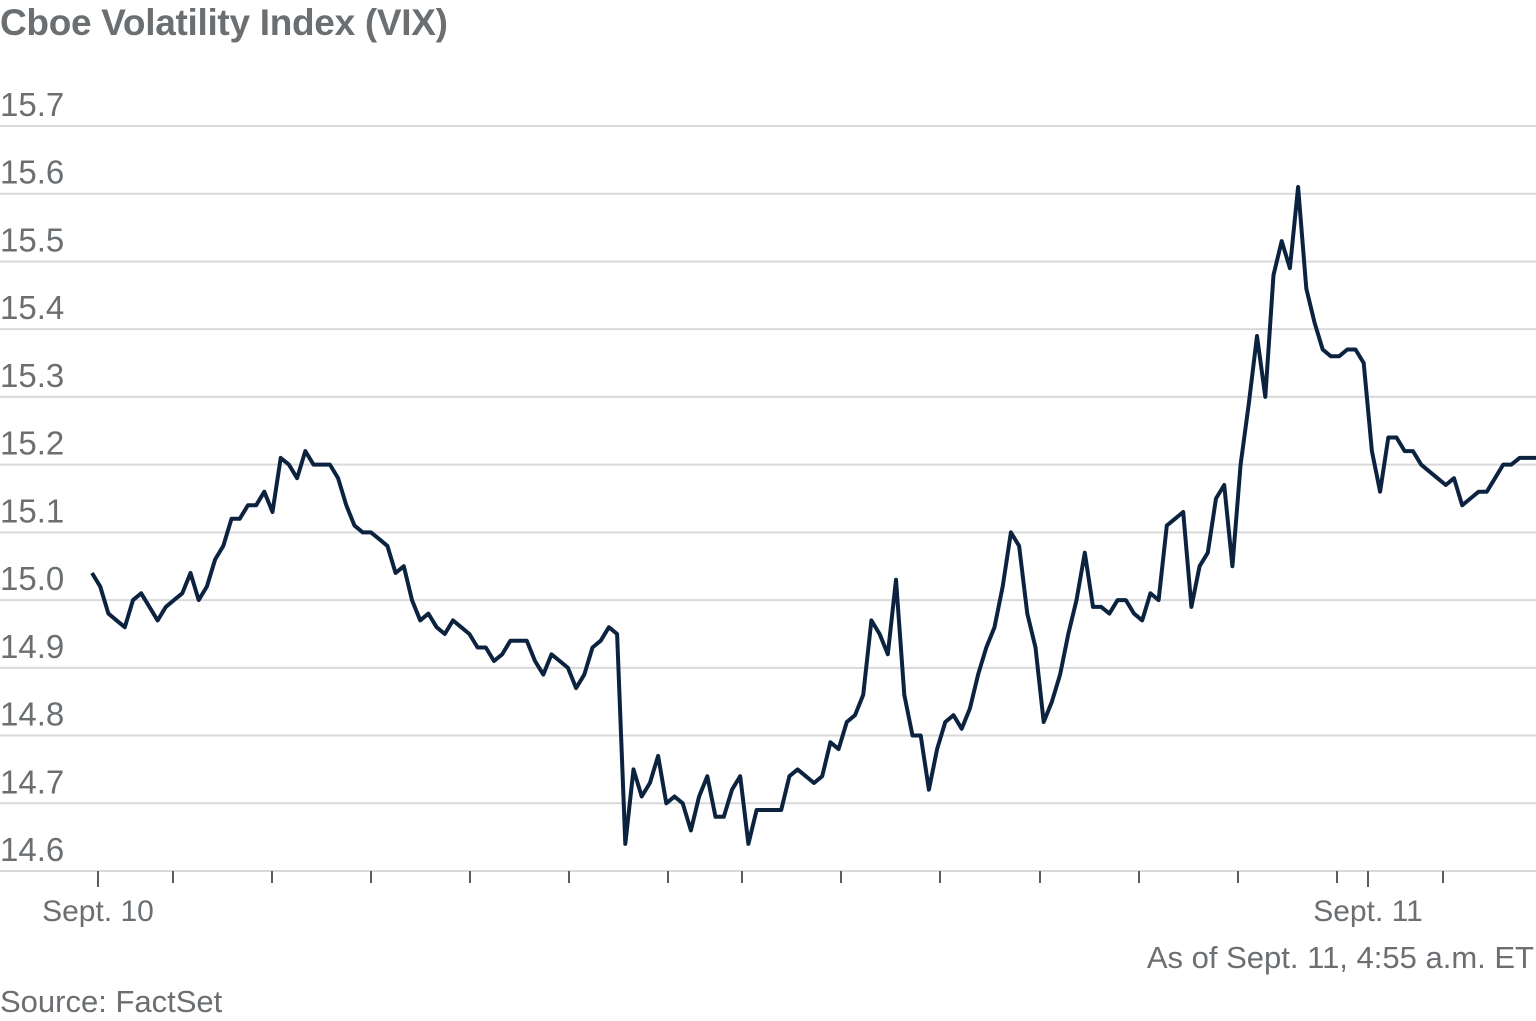 Image resolution: width=1536 pixels, height=1021 pixels. I want to click on y-tick-label: 14.6, so click(32, 849).